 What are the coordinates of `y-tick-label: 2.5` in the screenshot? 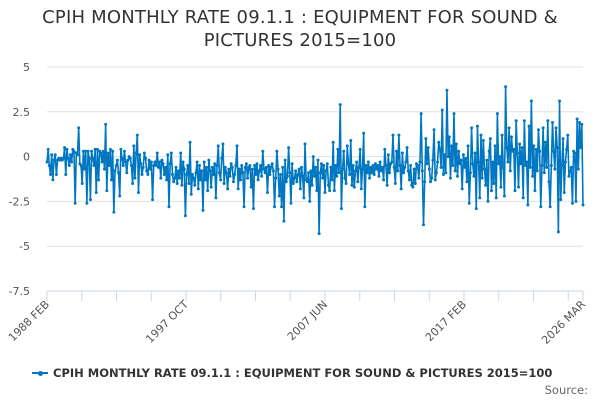 It's located at (22, 112).